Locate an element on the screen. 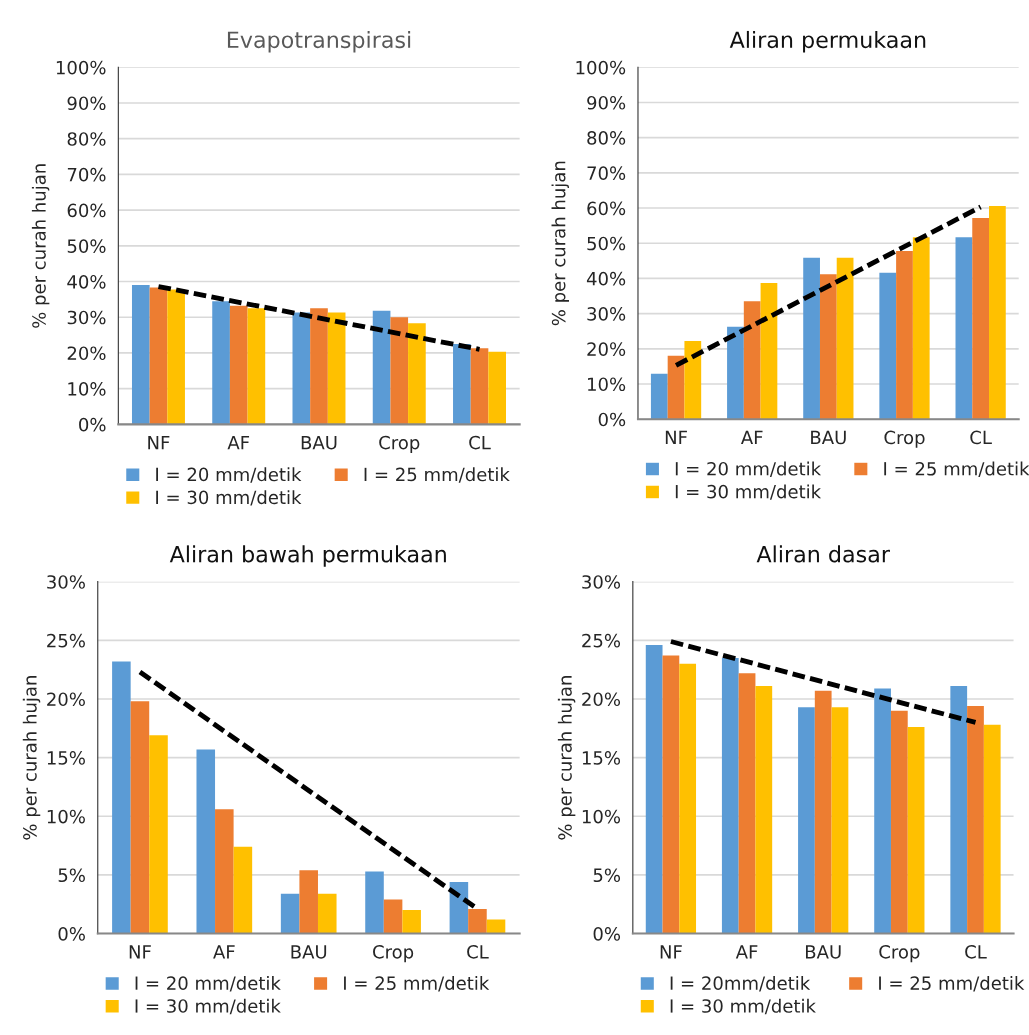 The height and width of the screenshot is (1035, 1029). y-tick-label: 80% is located at coordinates (86, 139).